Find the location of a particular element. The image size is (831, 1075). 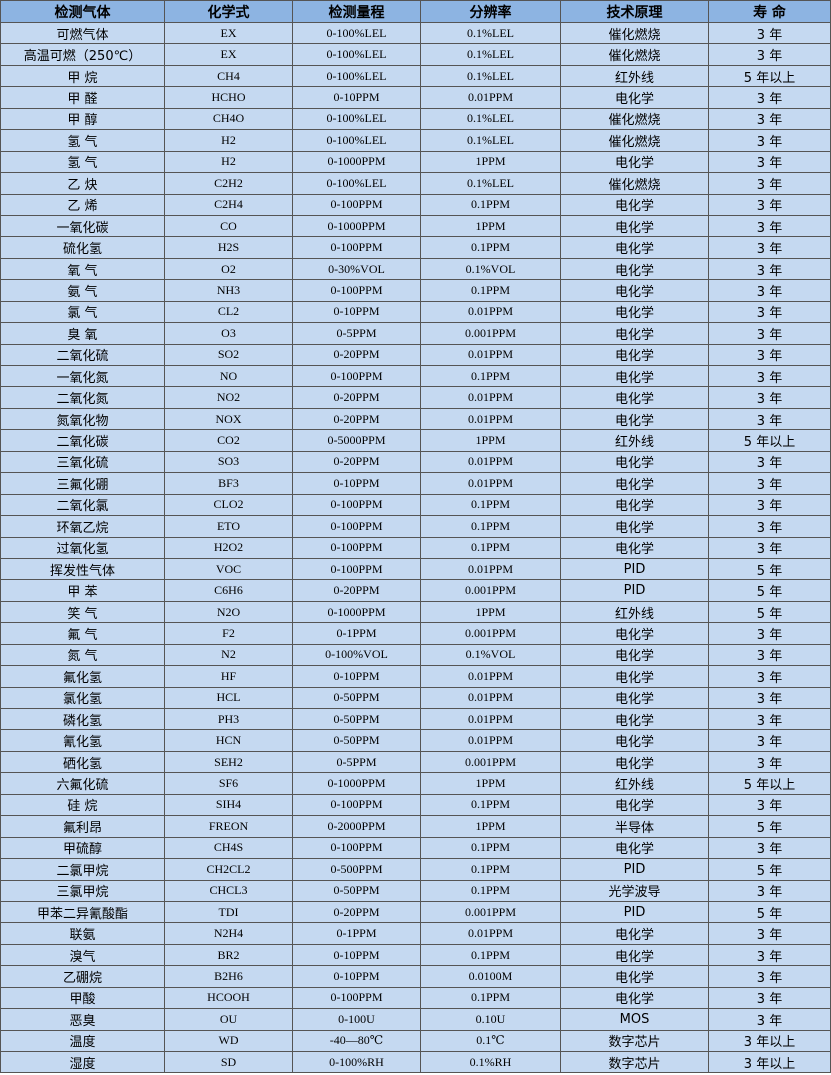

table-row: 乙硼烷 B2H6 0-10PPM 0.0100M 电化学 3 年 is located at coordinates (415, 976).